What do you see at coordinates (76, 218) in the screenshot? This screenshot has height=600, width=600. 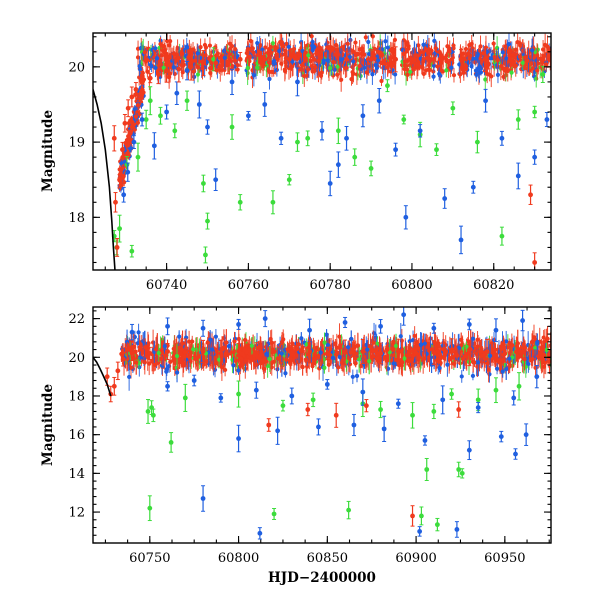 I see `top-ytick-label: 18` at bounding box center [76, 218].